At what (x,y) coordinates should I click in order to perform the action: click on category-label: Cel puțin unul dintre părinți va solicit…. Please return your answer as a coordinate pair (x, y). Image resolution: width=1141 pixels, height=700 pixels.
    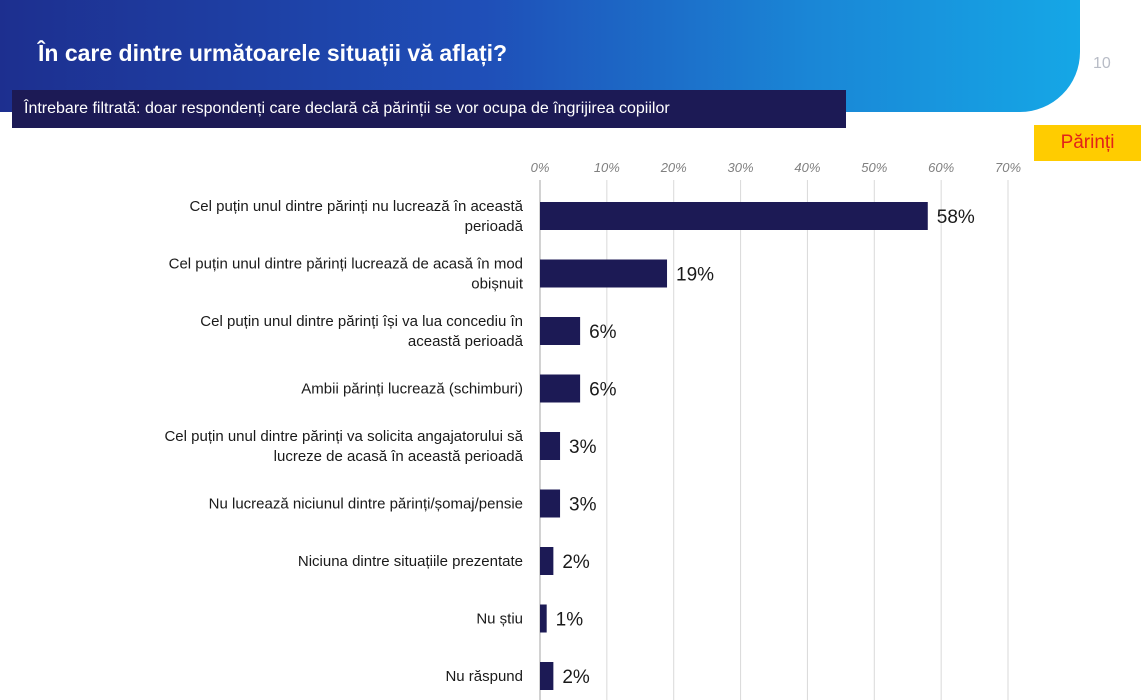
    Looking at the image, I should click on (343, 446).